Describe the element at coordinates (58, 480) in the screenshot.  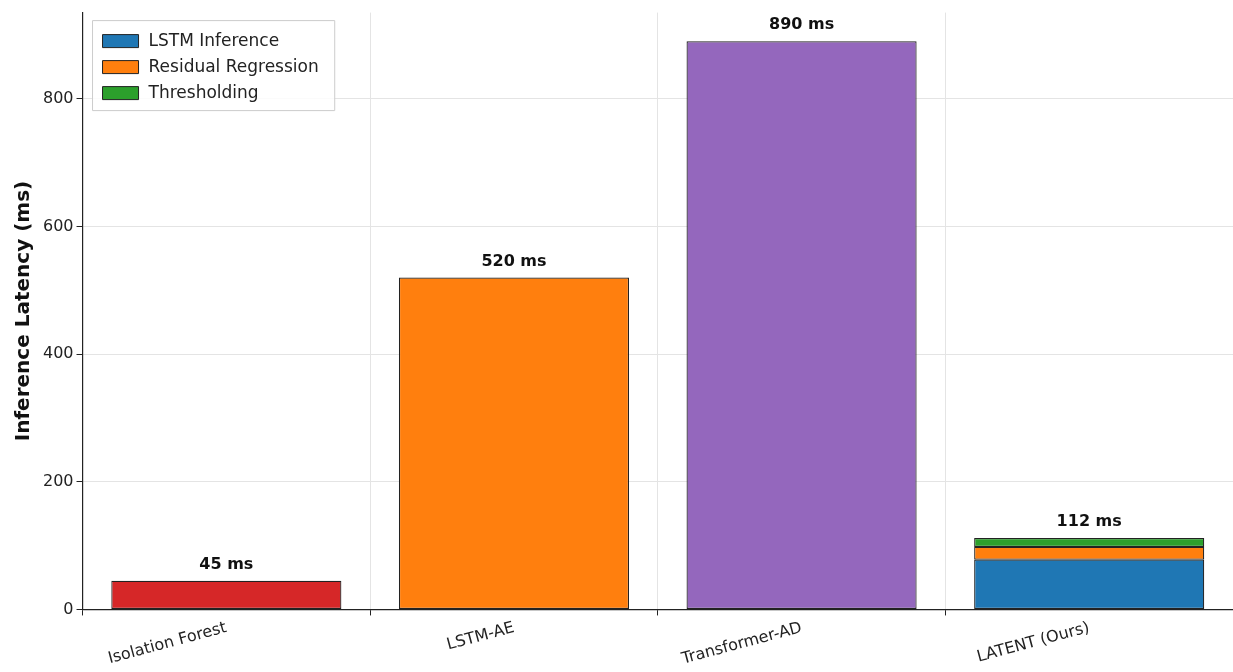
I see `y-tick-label: 200` at that location.